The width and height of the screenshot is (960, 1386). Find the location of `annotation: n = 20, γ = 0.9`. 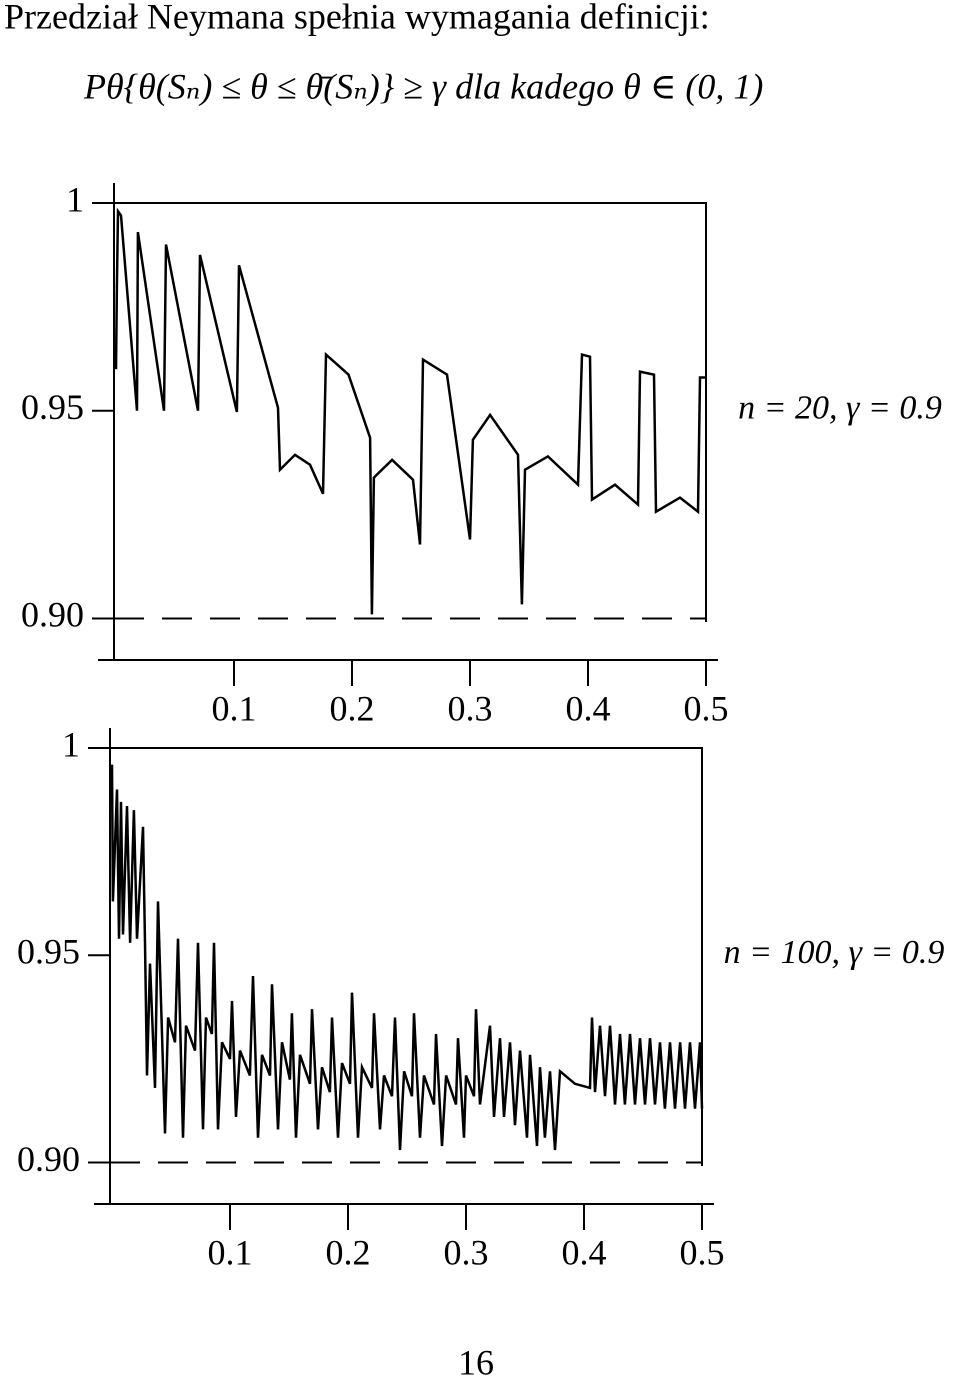

annotation: n = 20, γ = 0.9 is located at coordinates (840, 408).